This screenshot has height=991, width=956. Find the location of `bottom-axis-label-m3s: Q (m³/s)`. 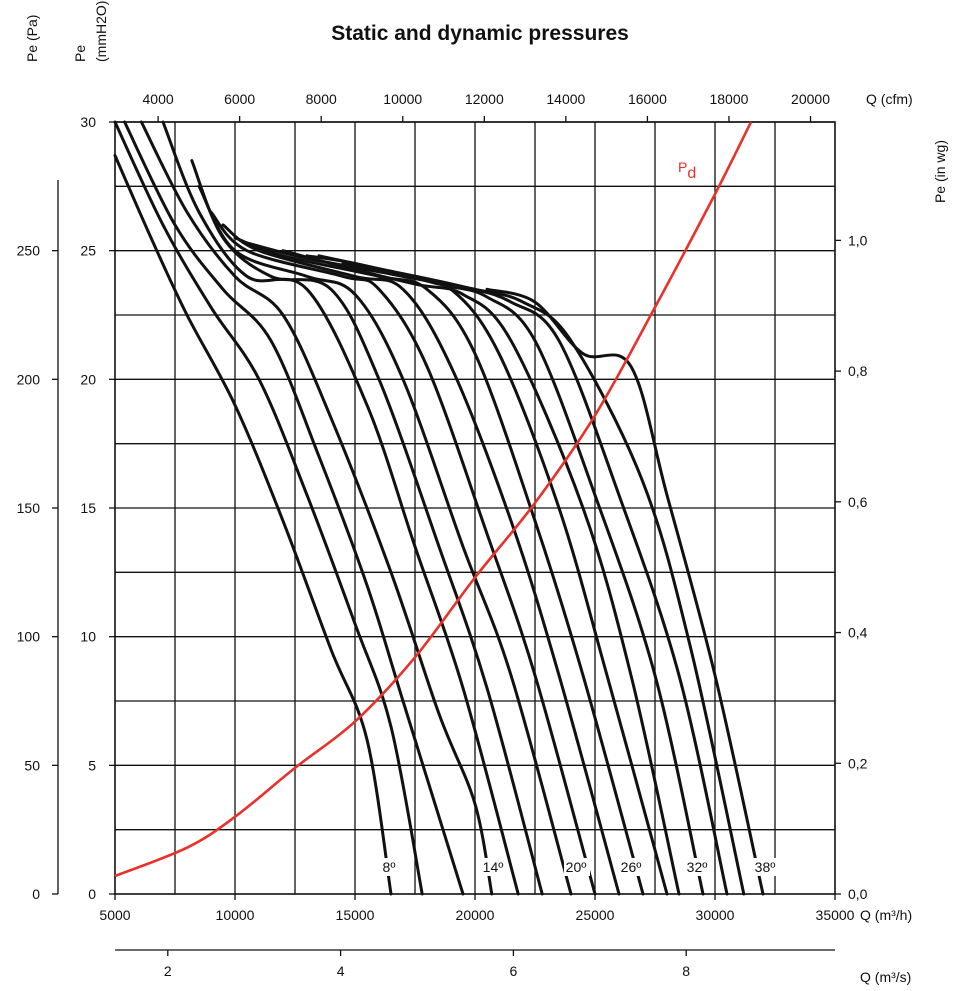

bottom-axis-label-m3s: Q (m³/s) is located at coordinates (885, 977).